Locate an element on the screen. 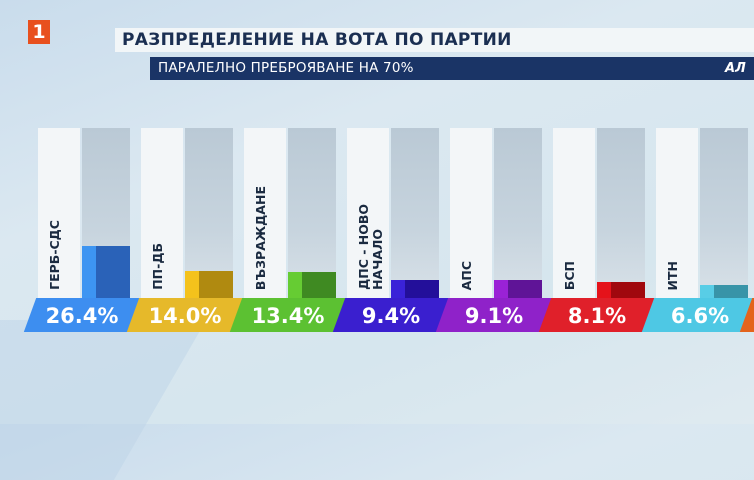 The image size is (754, 480). value-label: 6.6% is located at coordinates (700, 316).